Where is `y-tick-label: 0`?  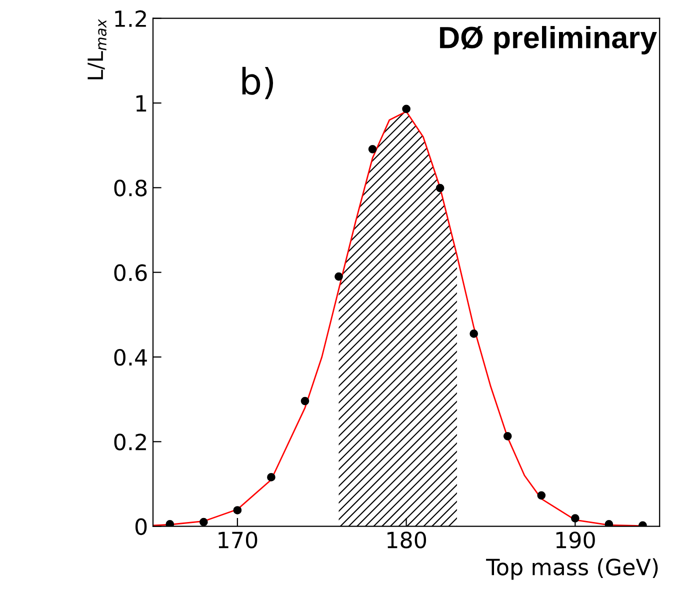 y-tick-label: 0 is located at coordinates (141, 527).